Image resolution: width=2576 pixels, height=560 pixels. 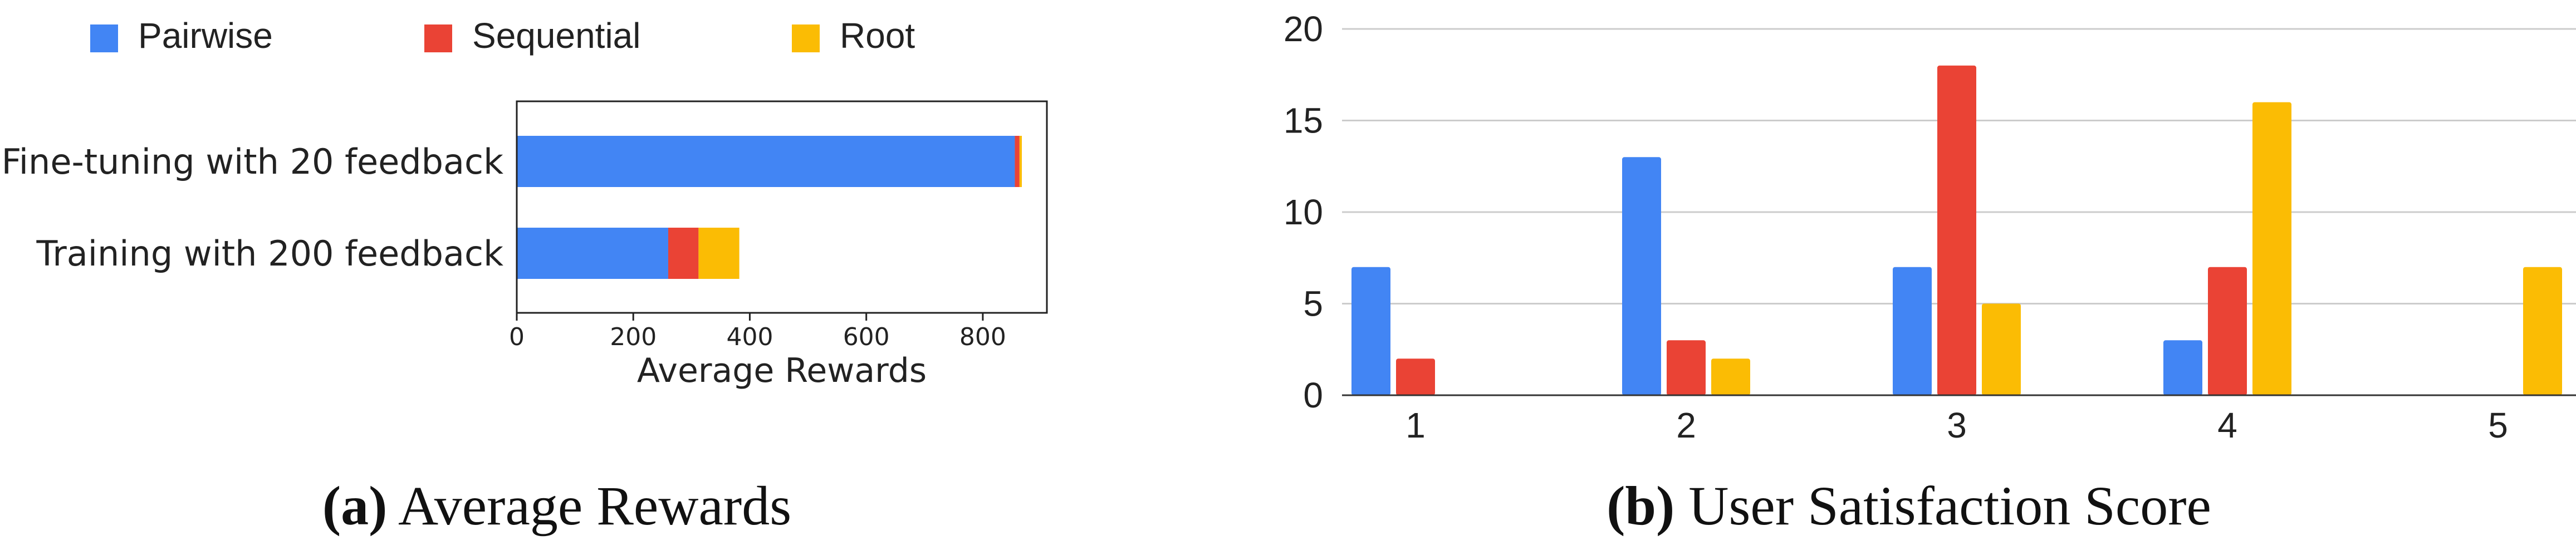 I want to click on caption-a-text: Average Rewards, so click(x=589, y=506).